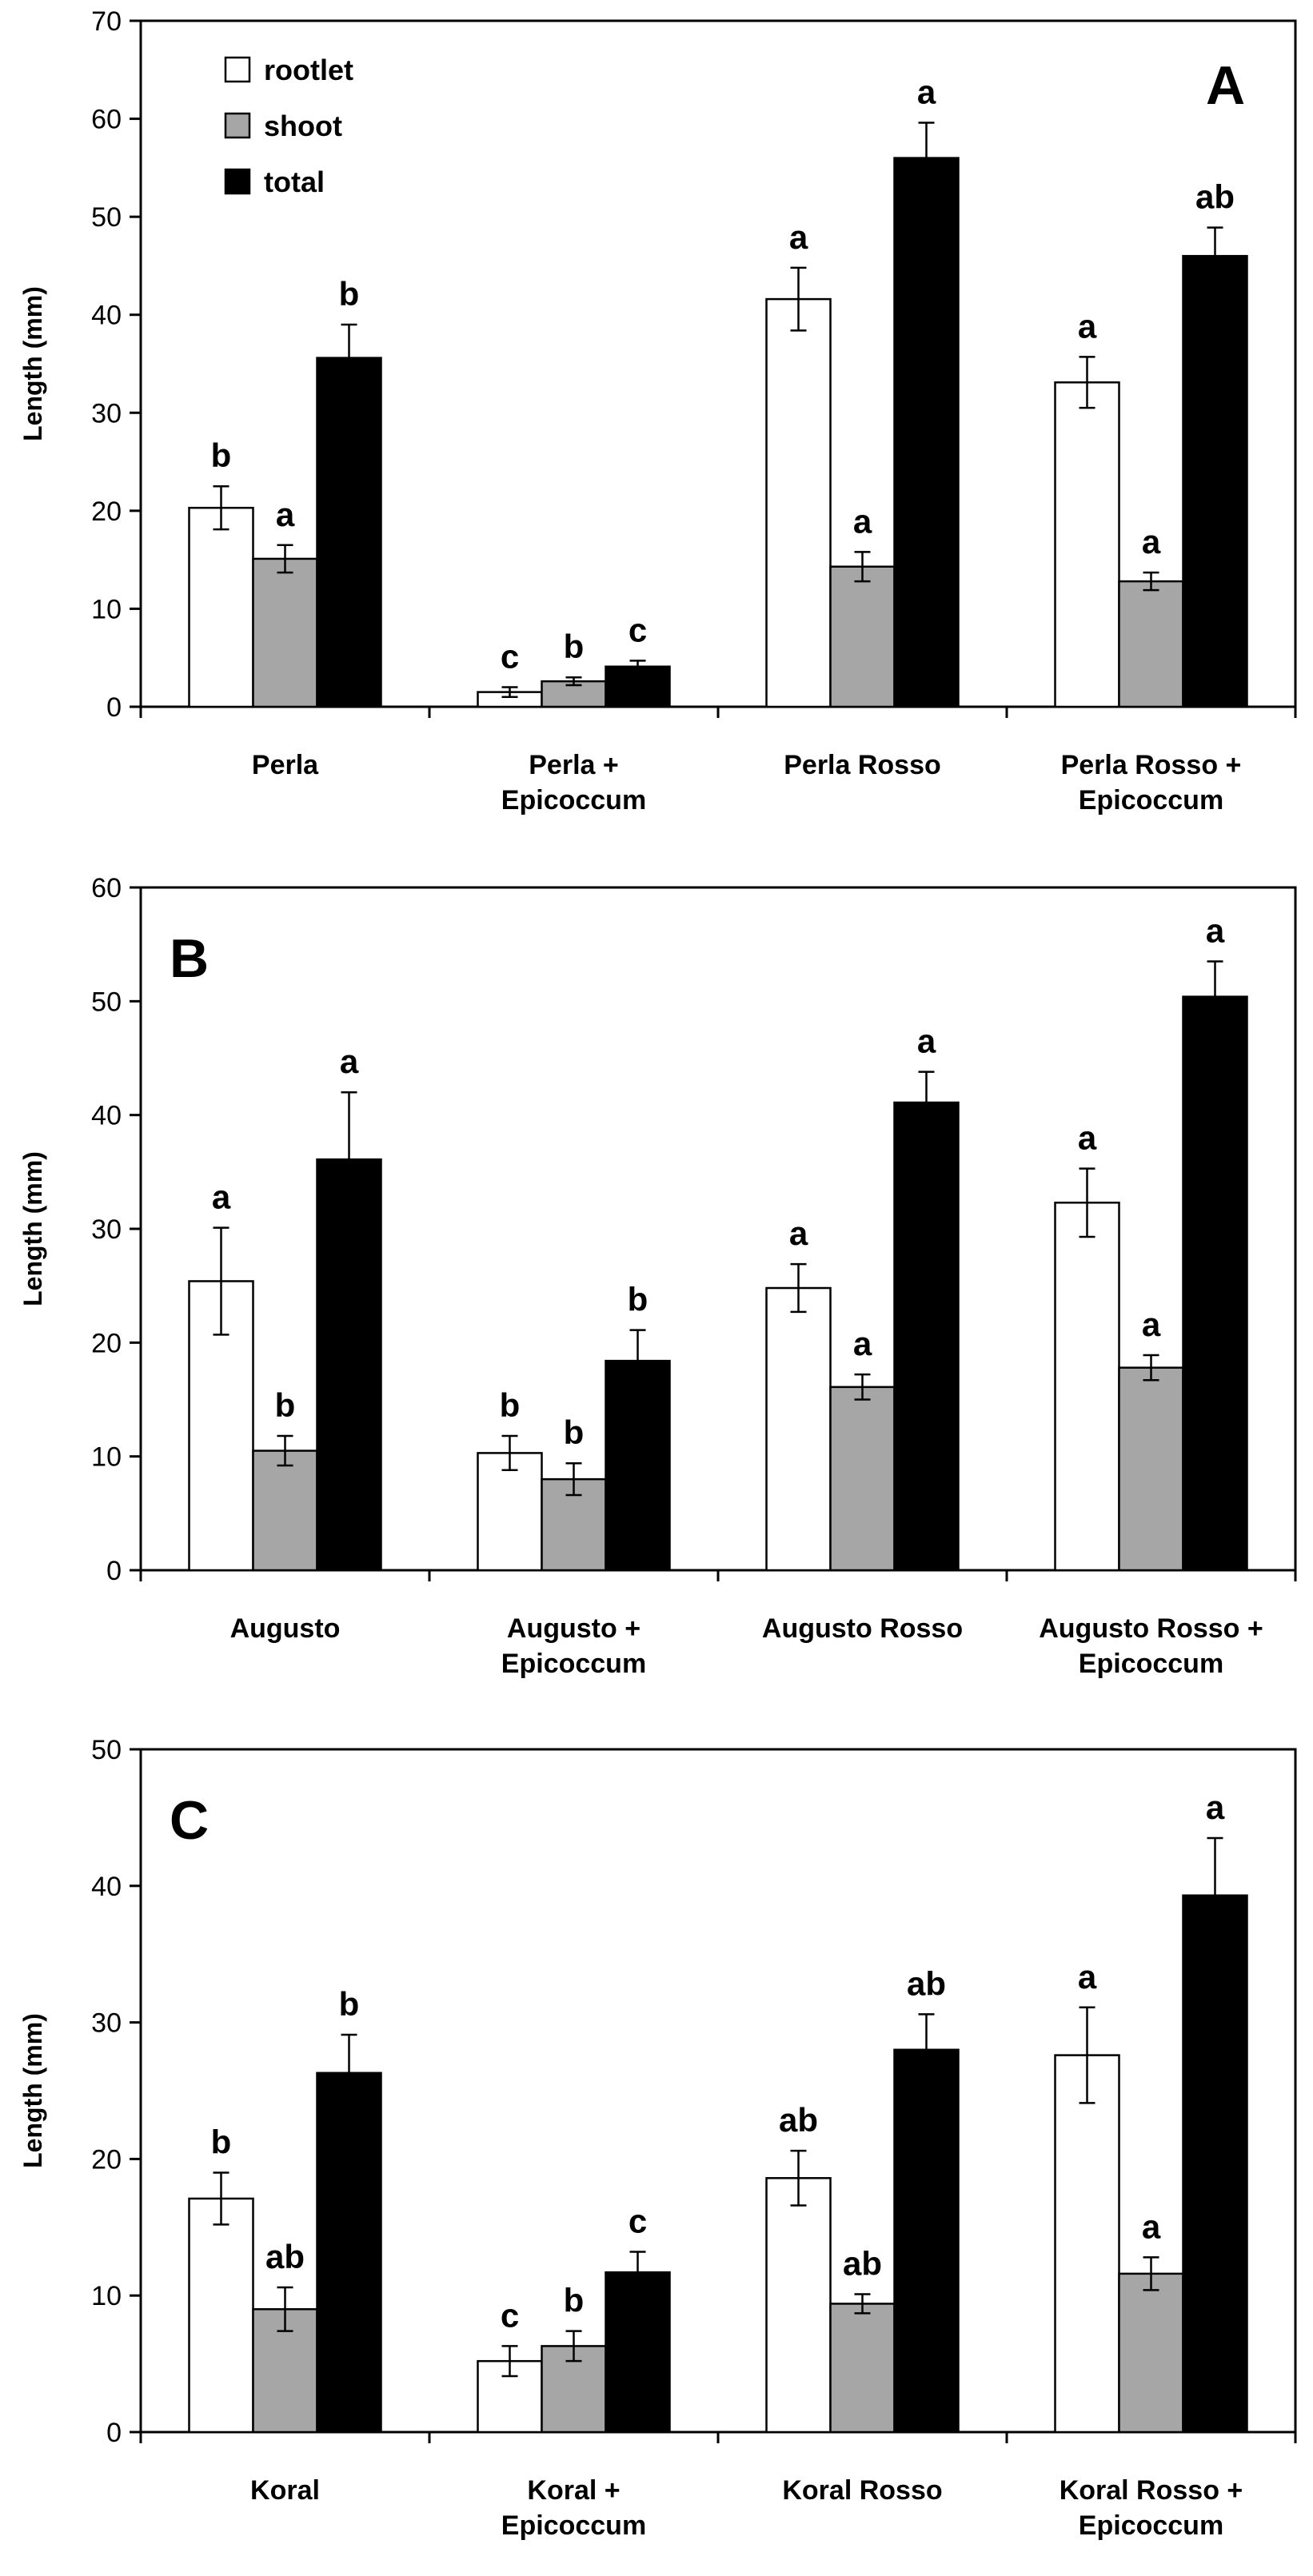 Image resolution: width=1313 pixels, height=2576 pixels. Describe the element at coordinates (1152, 2490) in the screenshot. I see `category-label-line: Koral Rosso +` at that location.